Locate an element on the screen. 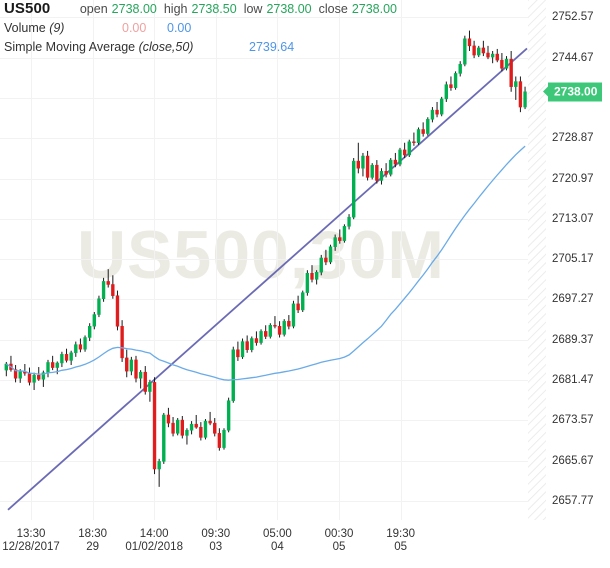 The height and width of the screenshot is (568, 610). time-tick-label: 14:00 01/02/2018 is located at coordinates (154, 541).